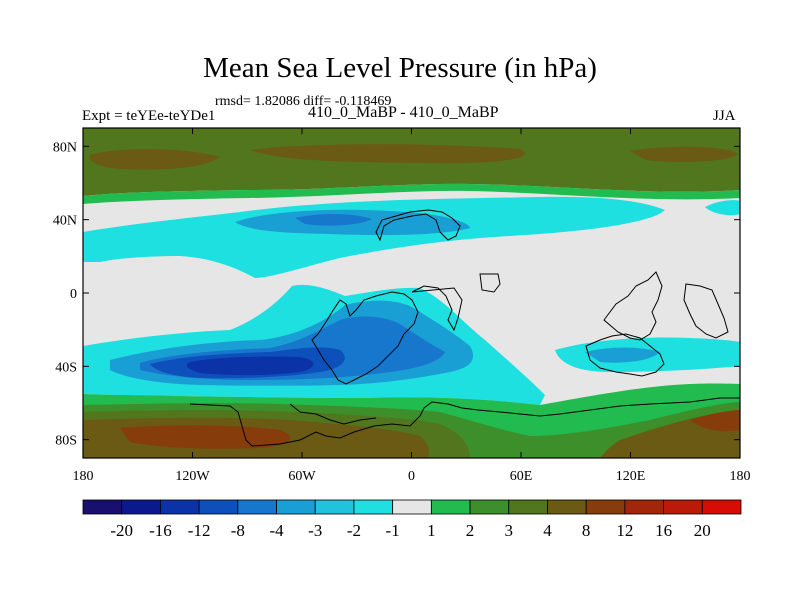 The width and height of the screenshot is (800, 600). Describe the element at coordinates (276, 530) in the screenshot. I see `colorbar-label: -4` at that location.